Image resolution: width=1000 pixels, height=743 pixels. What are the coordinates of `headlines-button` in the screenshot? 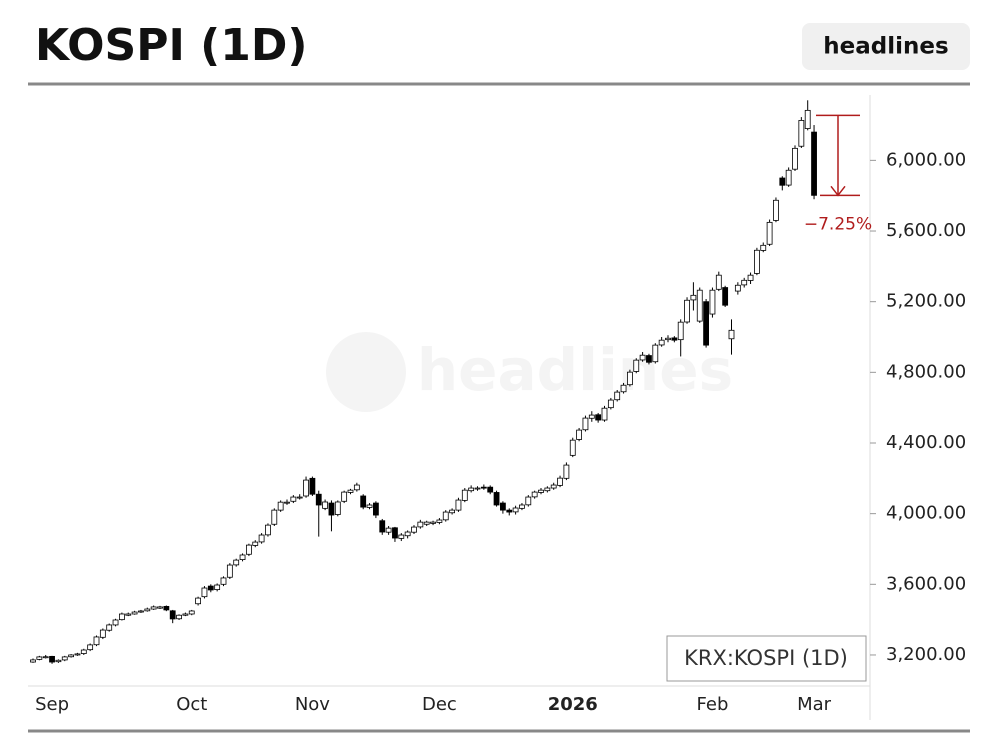 It's located at (886, 46).